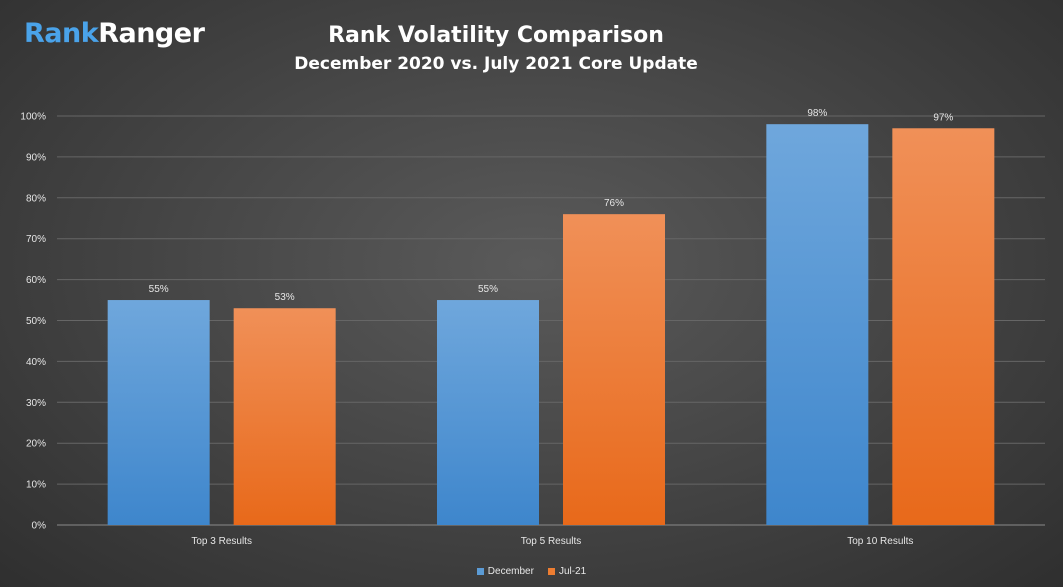 The height and width of the screenshot is (587, 1063). Describe the element at coordinates (61, 33) in the screenshot. I see `logo-part-rank: Rank` at that location.